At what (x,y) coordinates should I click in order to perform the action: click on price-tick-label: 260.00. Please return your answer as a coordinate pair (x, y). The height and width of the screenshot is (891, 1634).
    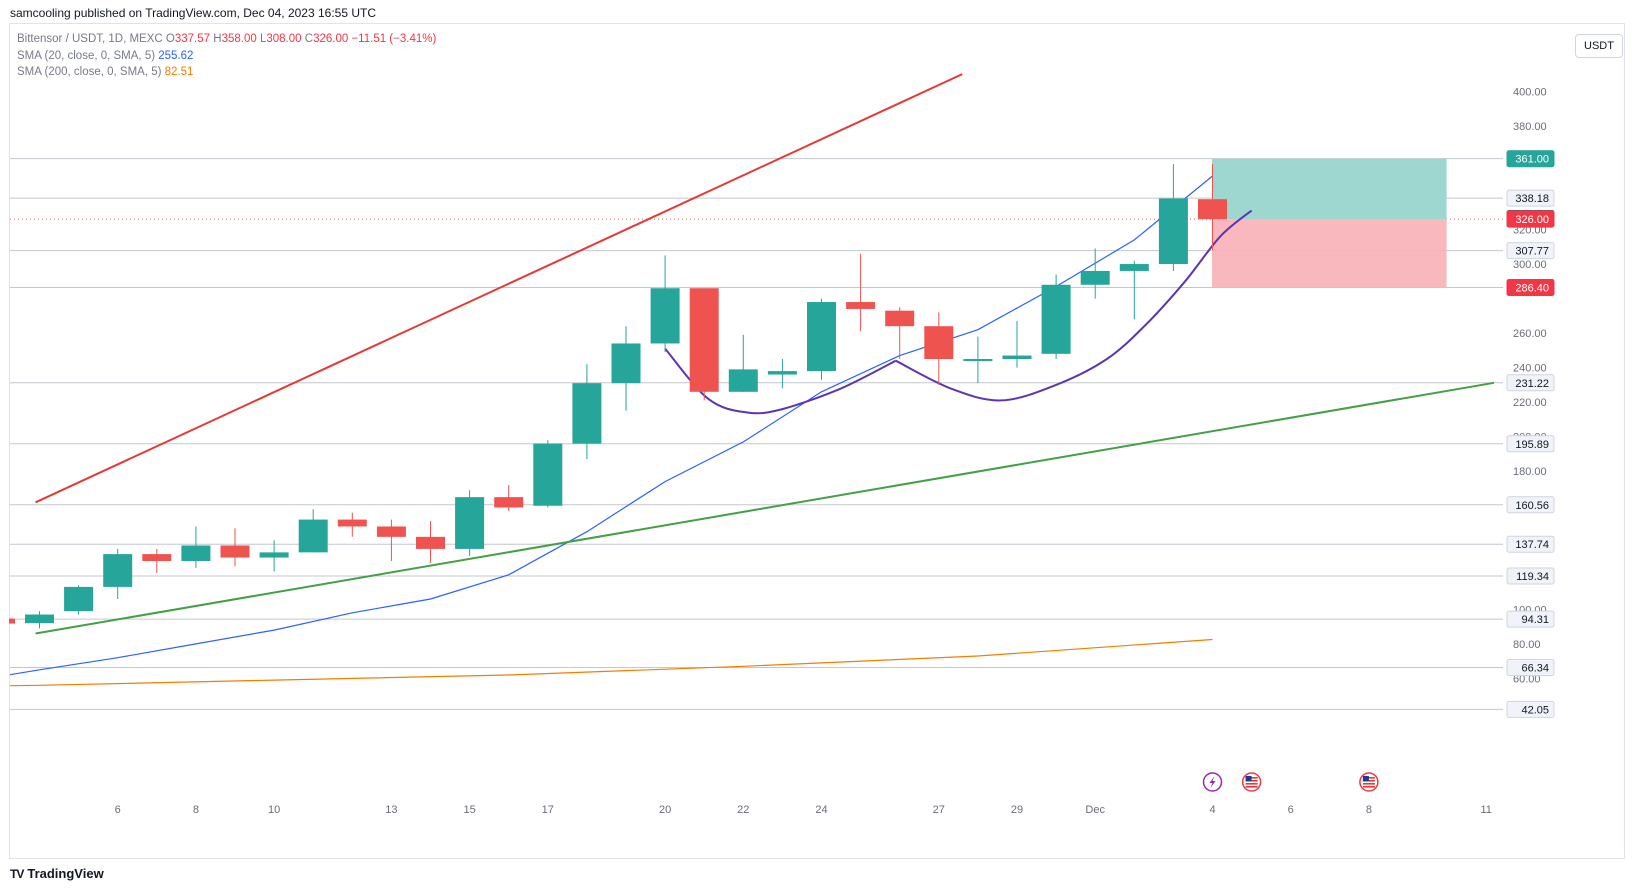
    Looking at the image, I should click on (1530, 334).